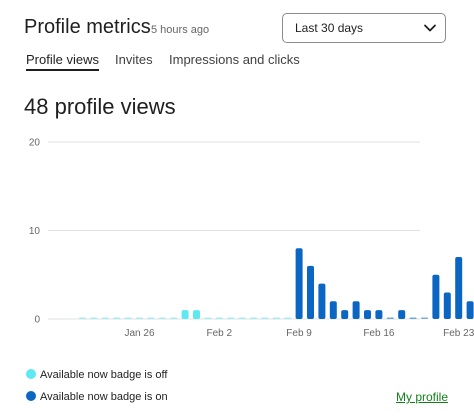 This screenshot has height=420, width=474. What do you see at coordinates (104, 397) in the screenshot?
I see `legend-label: Available now badge is on` at bounding box center [104, 397].